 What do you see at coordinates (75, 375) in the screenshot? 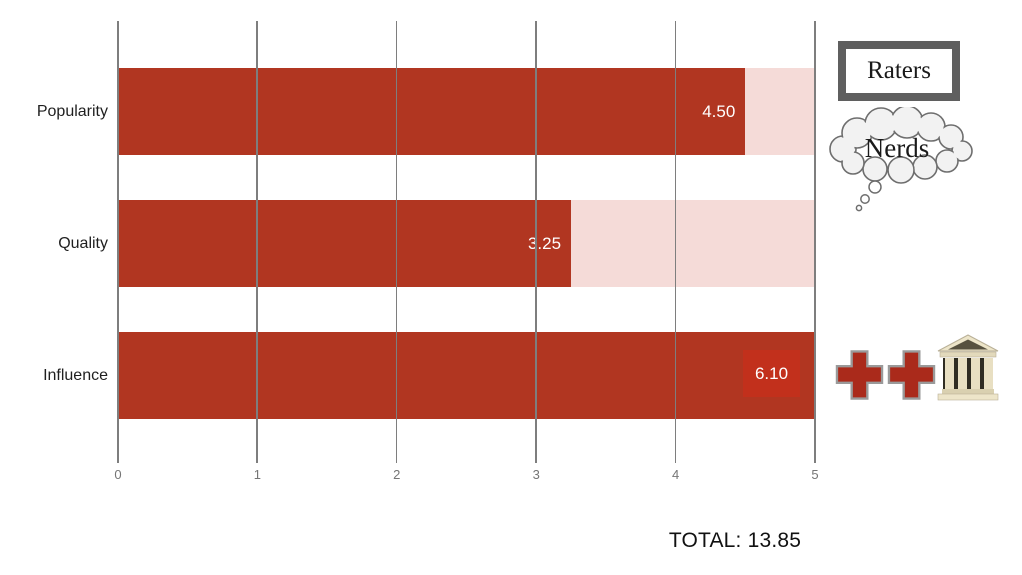
I see `category-label-influence: Influence` at bounding box center [75, 375].